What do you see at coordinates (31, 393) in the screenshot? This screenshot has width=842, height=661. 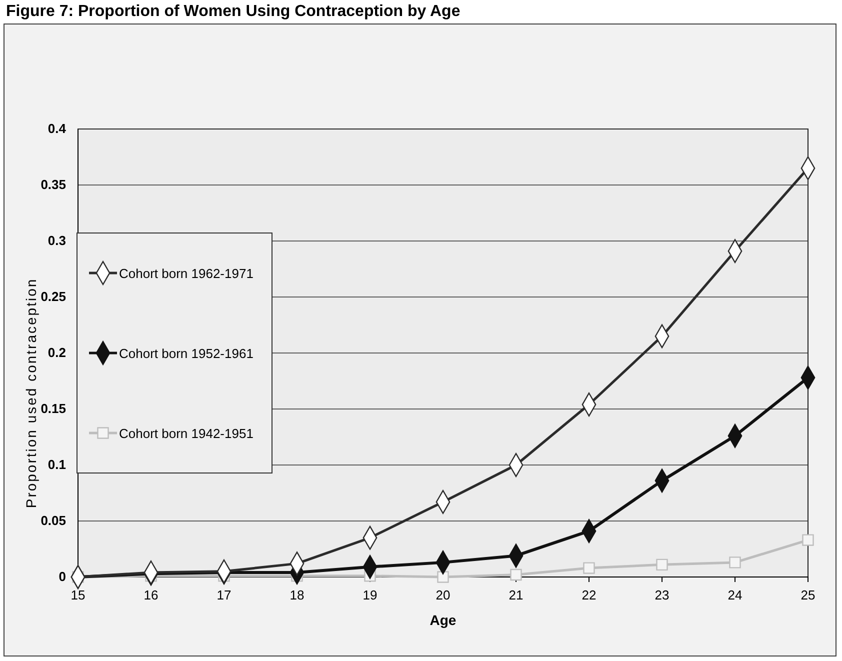 I see `y-axis-title: Proportion used contraception` at bounding box center [31, 393].